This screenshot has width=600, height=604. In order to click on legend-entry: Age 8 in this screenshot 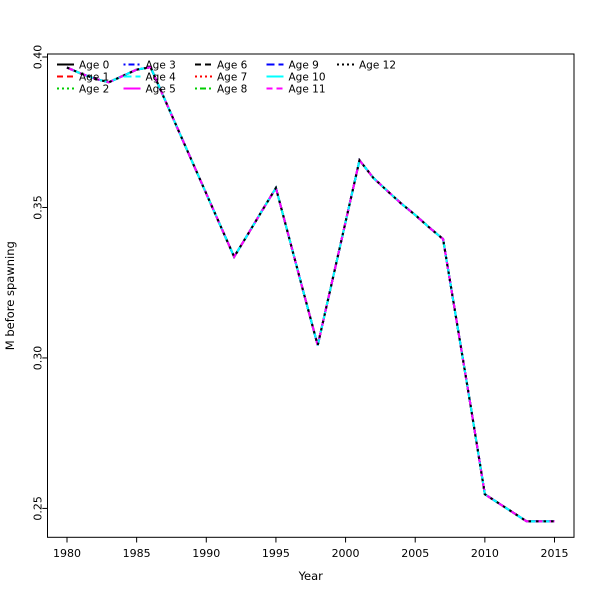, I will do `click(221, 89)`.